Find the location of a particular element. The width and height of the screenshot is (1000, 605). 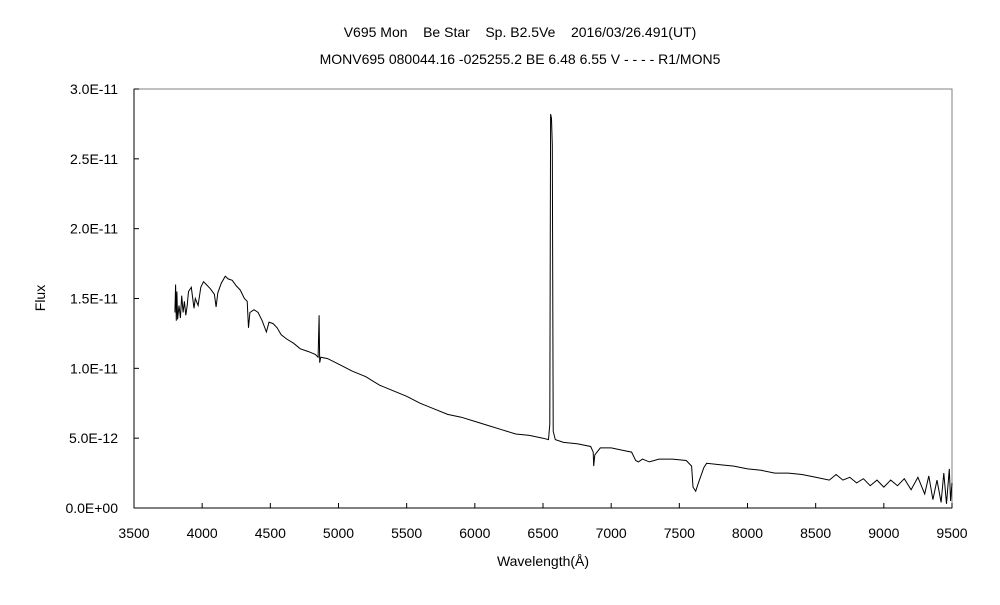

x-tick-label: 5500 is located at coordinates (406, 533).